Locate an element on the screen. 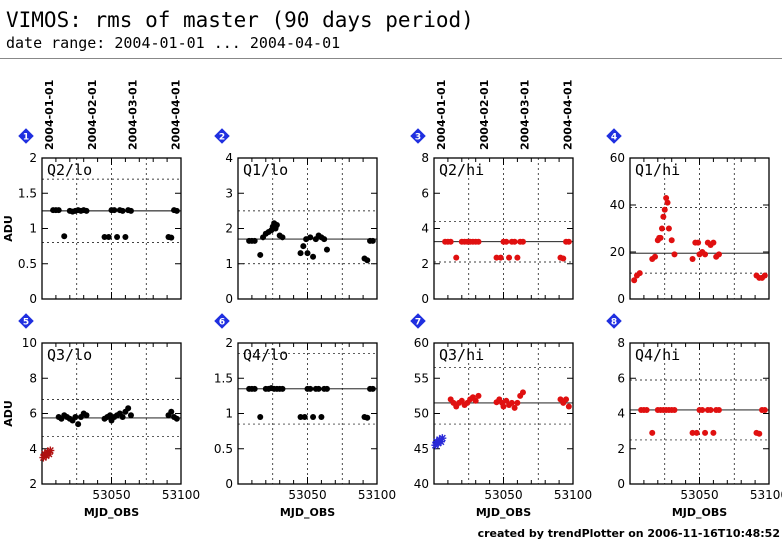 This screenshot has width=782, height=542. y-tick-label: 4 is located at coordinates (621, 414).